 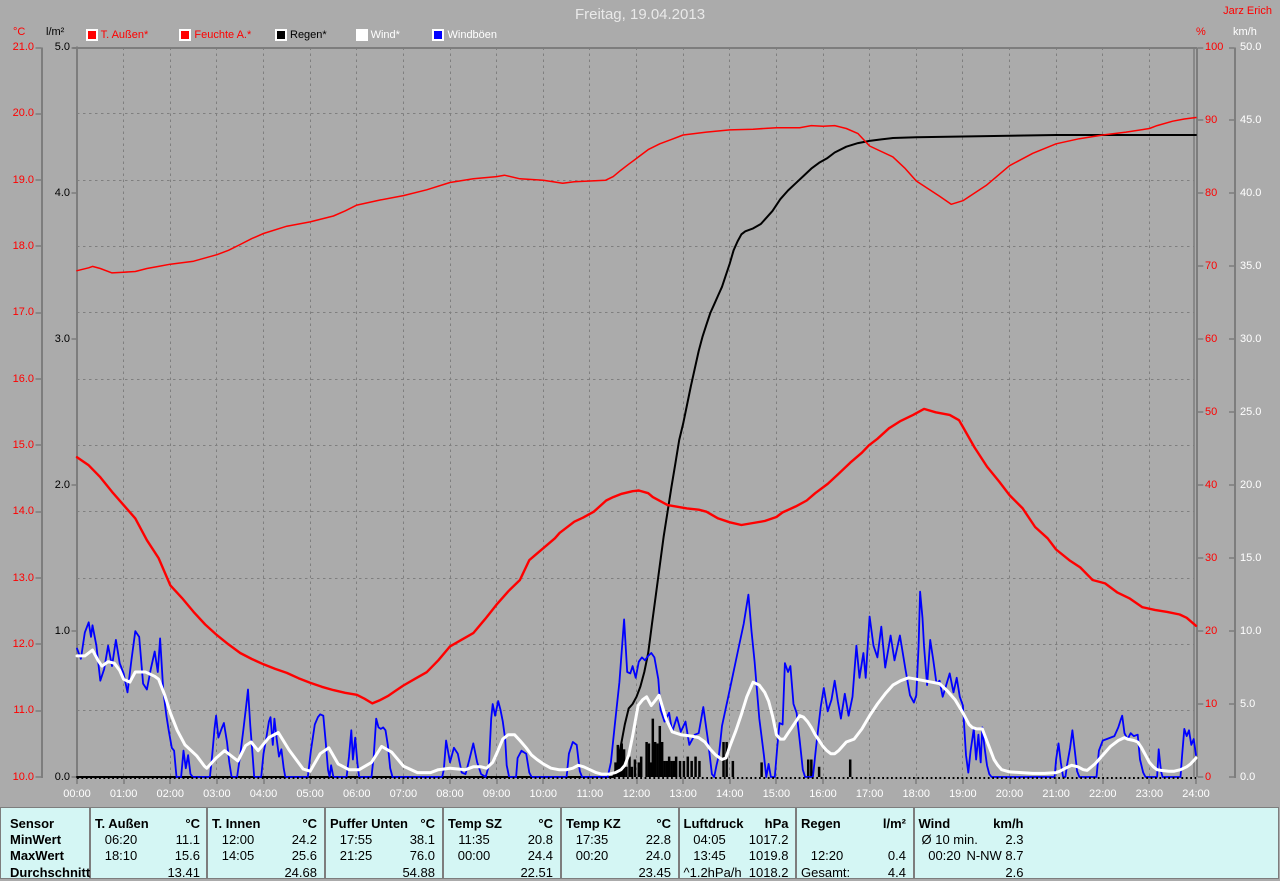 I want to click on time-tick-label: 14:00, so click(x=729, y=794).